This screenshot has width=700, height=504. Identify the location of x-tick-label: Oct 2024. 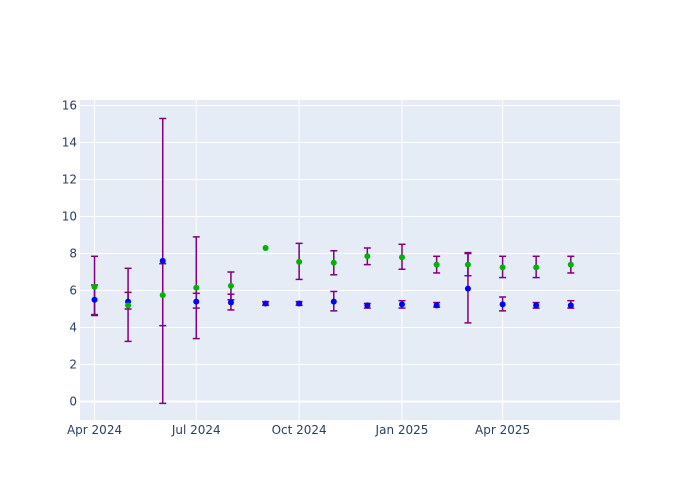
(299, 430).